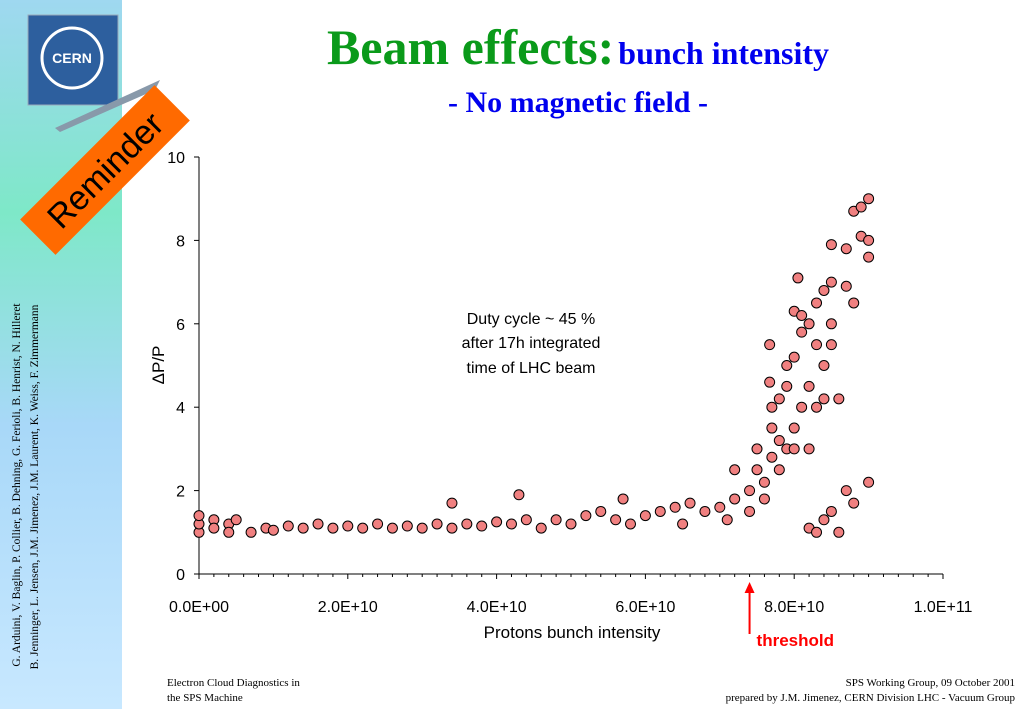 This screenshot has height=709, width=1024. Describe the element at coordinates (930, 683) in the screenshot. I see `footer-right: SPS Working Group, 09 October 2001` at that location.